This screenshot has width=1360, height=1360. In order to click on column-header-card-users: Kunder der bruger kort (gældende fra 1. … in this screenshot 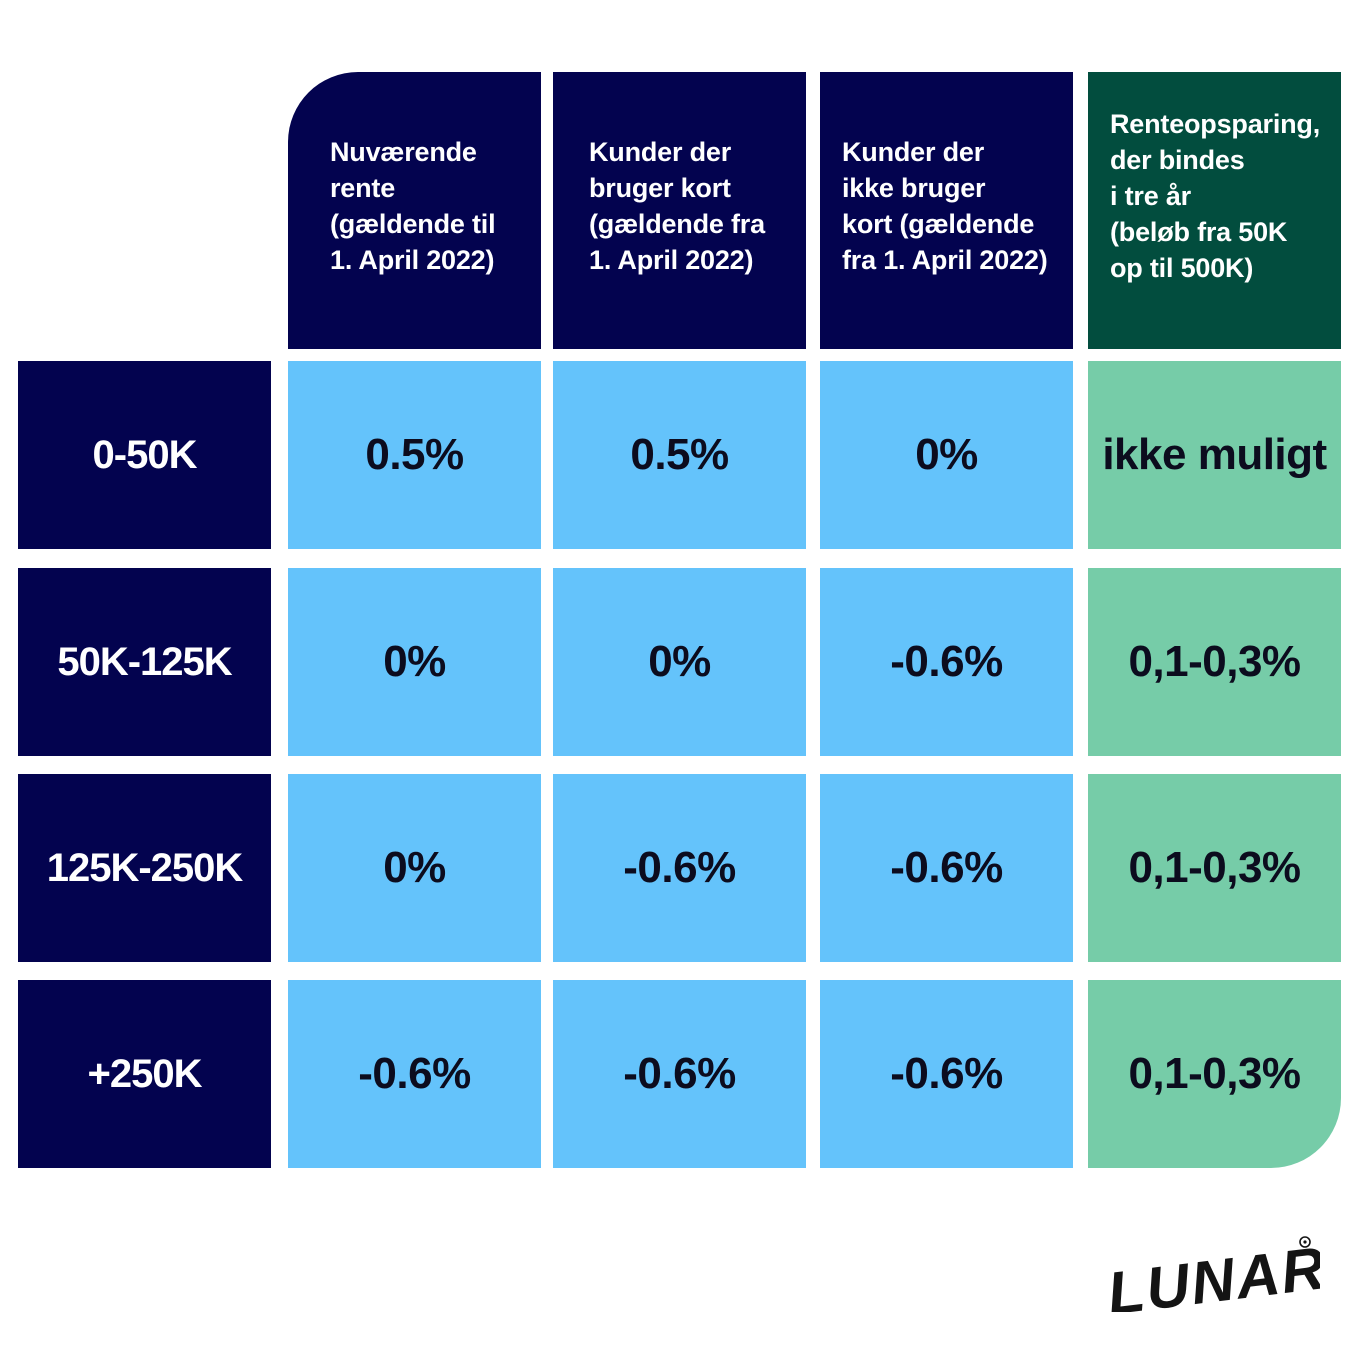, I will do `click(679, 210)`.